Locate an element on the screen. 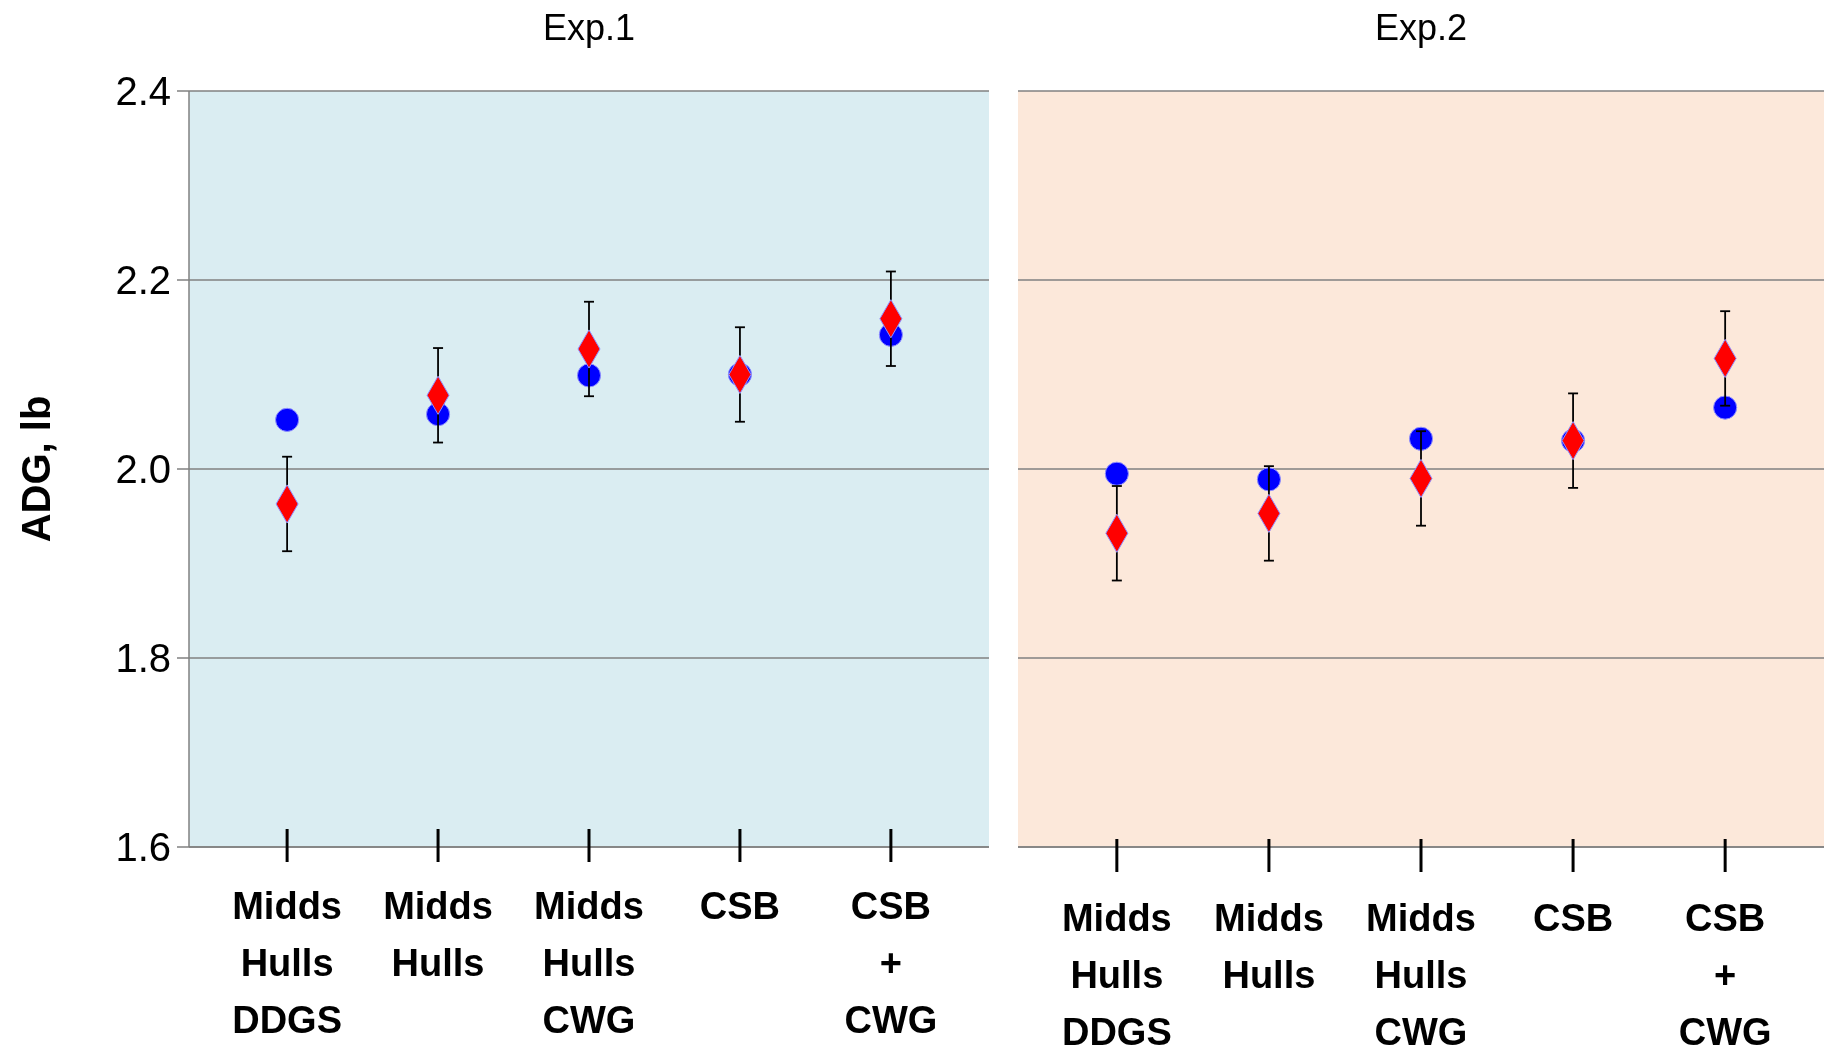  chart-title: Exp.1 is located at coordinates (589, 27).